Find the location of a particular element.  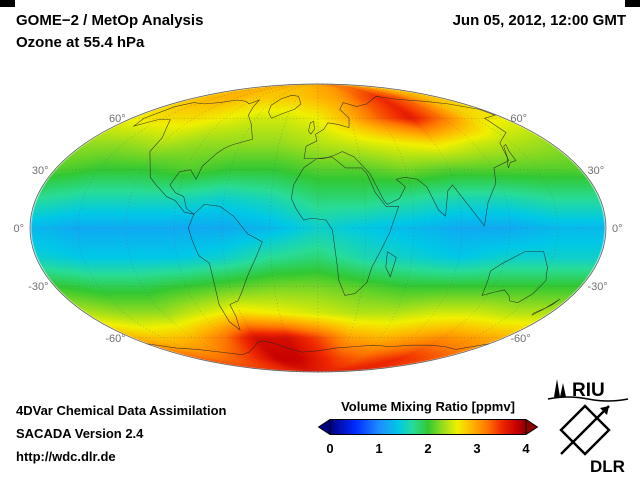

dlr-logo: DLR is located at coordinates (592, 440).